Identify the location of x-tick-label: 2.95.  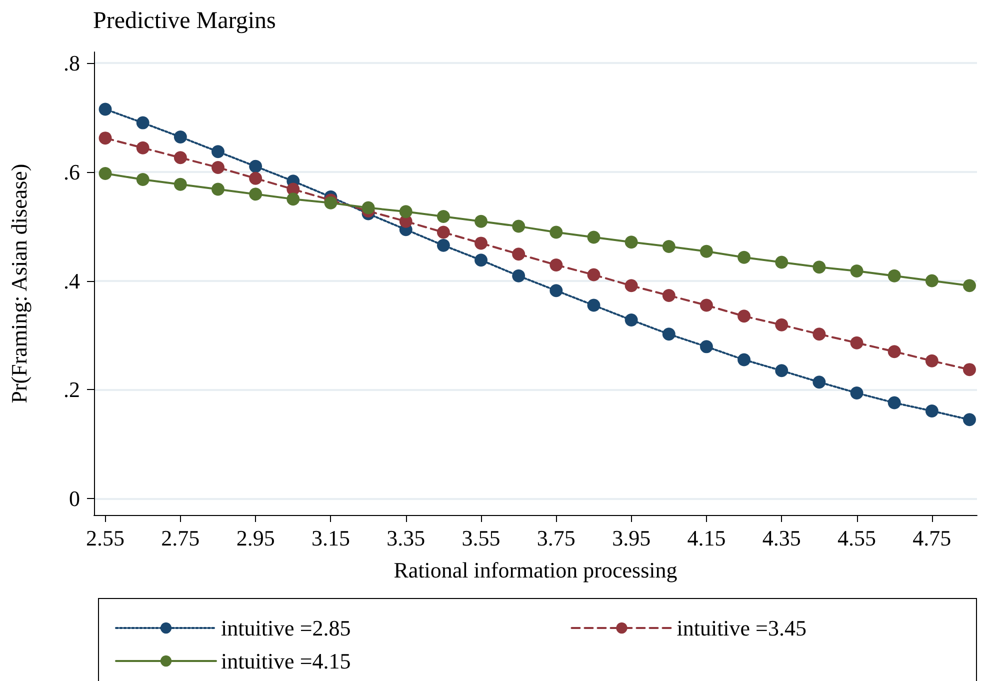
(255, 538).